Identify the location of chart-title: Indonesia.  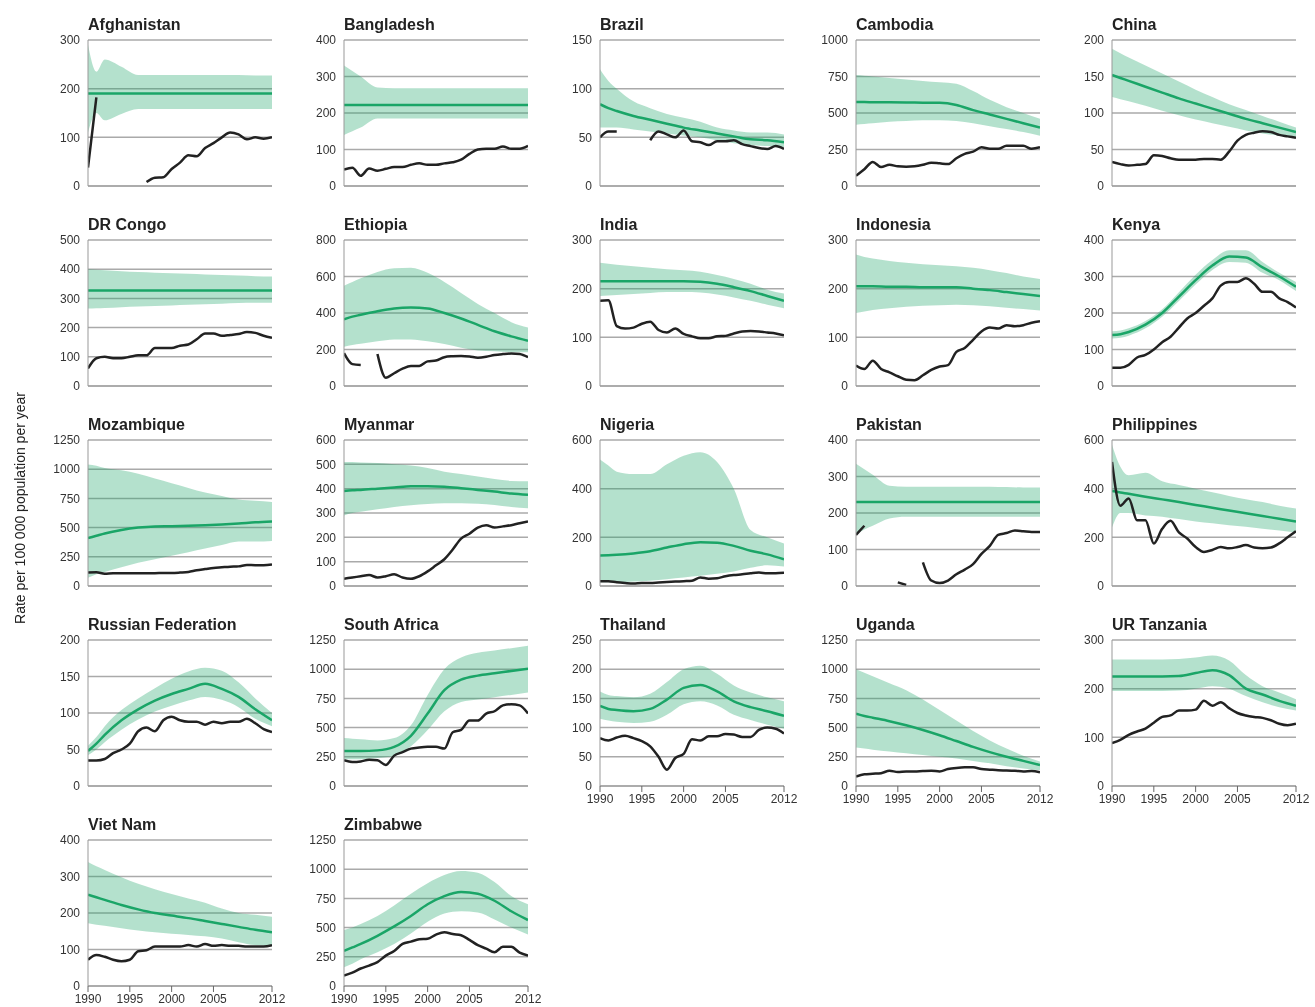
(893, 225).